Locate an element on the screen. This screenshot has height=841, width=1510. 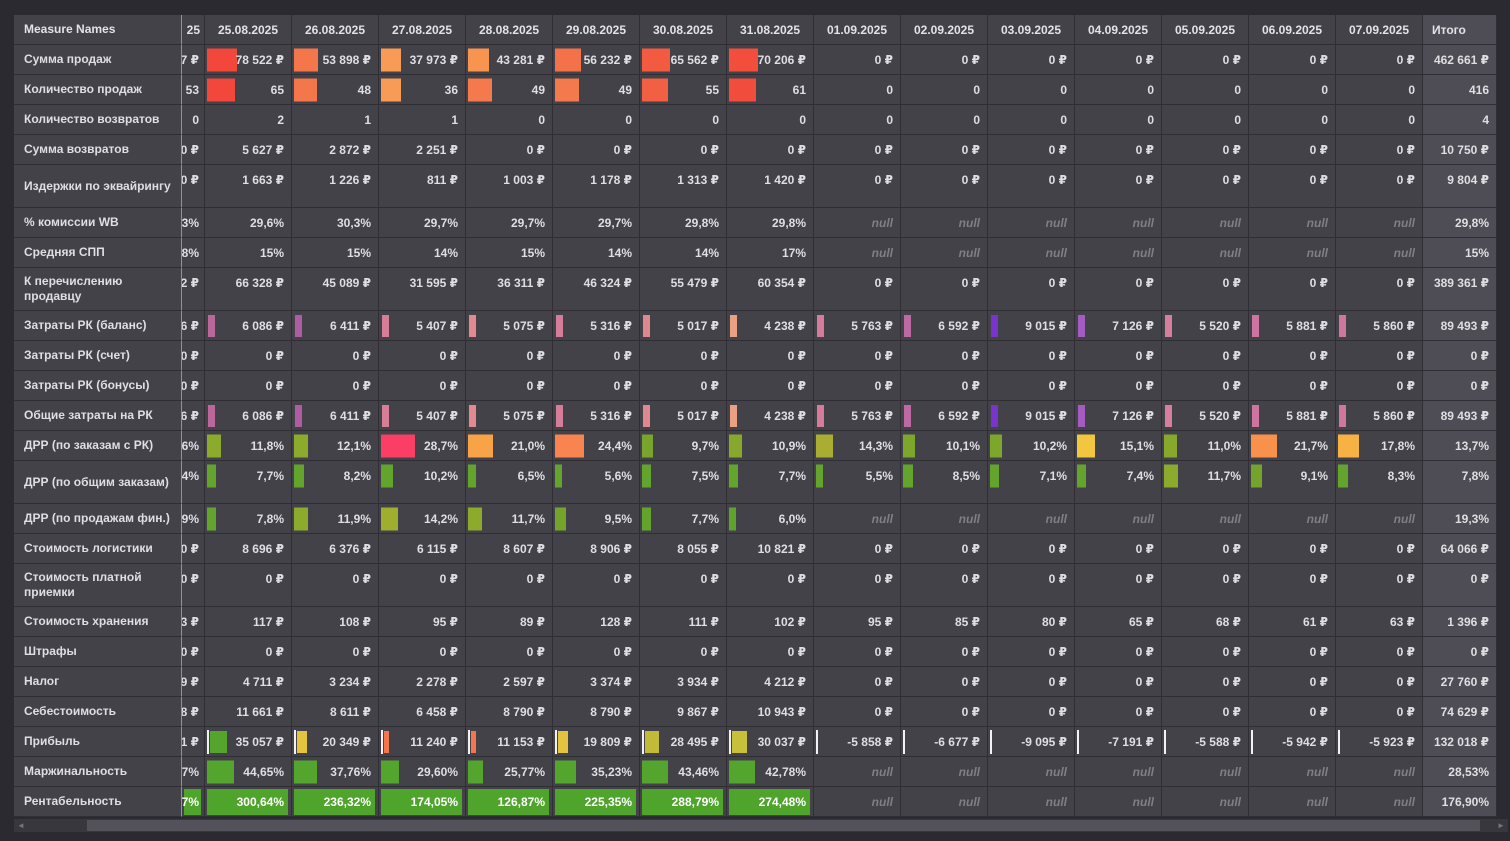
table-cell: 3 934 ₽ is located at coordinates (683, 682).